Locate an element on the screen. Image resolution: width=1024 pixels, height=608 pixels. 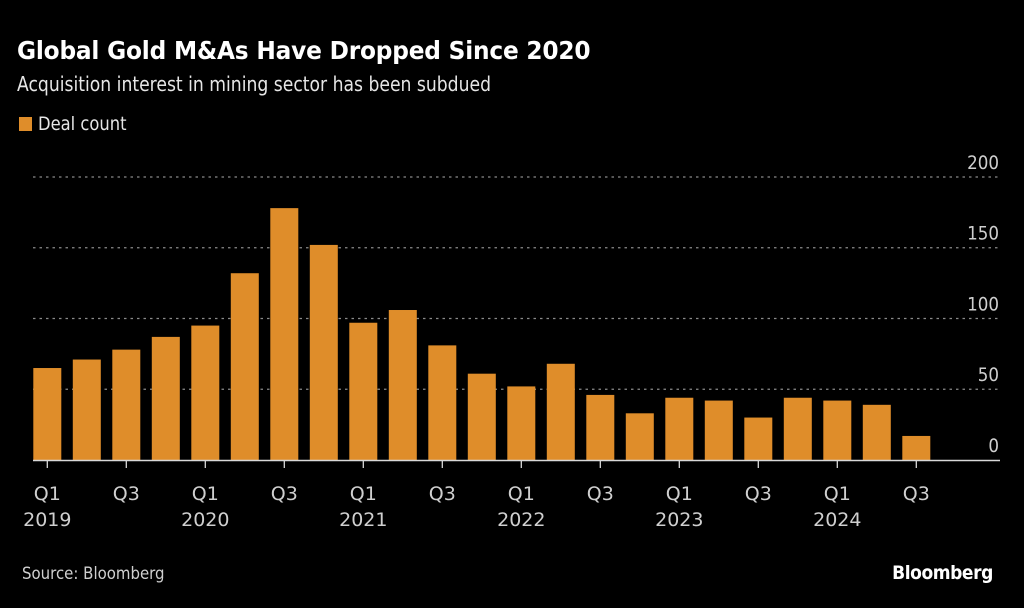
x-tick-label-year: 2024 is located at coordinates (837, 520).